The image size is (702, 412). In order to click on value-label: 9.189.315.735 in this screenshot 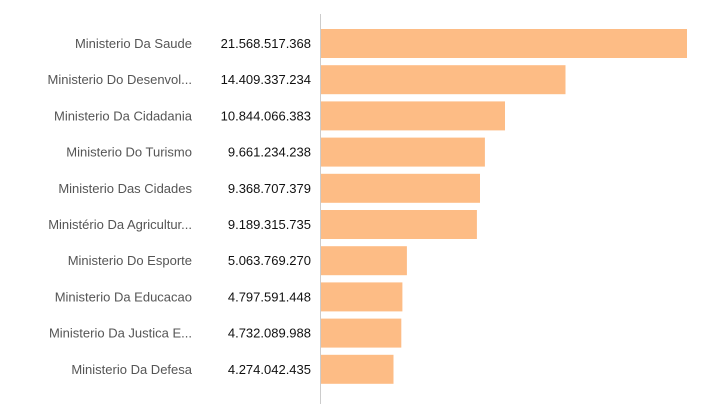, I will do `click(269, 224)`.